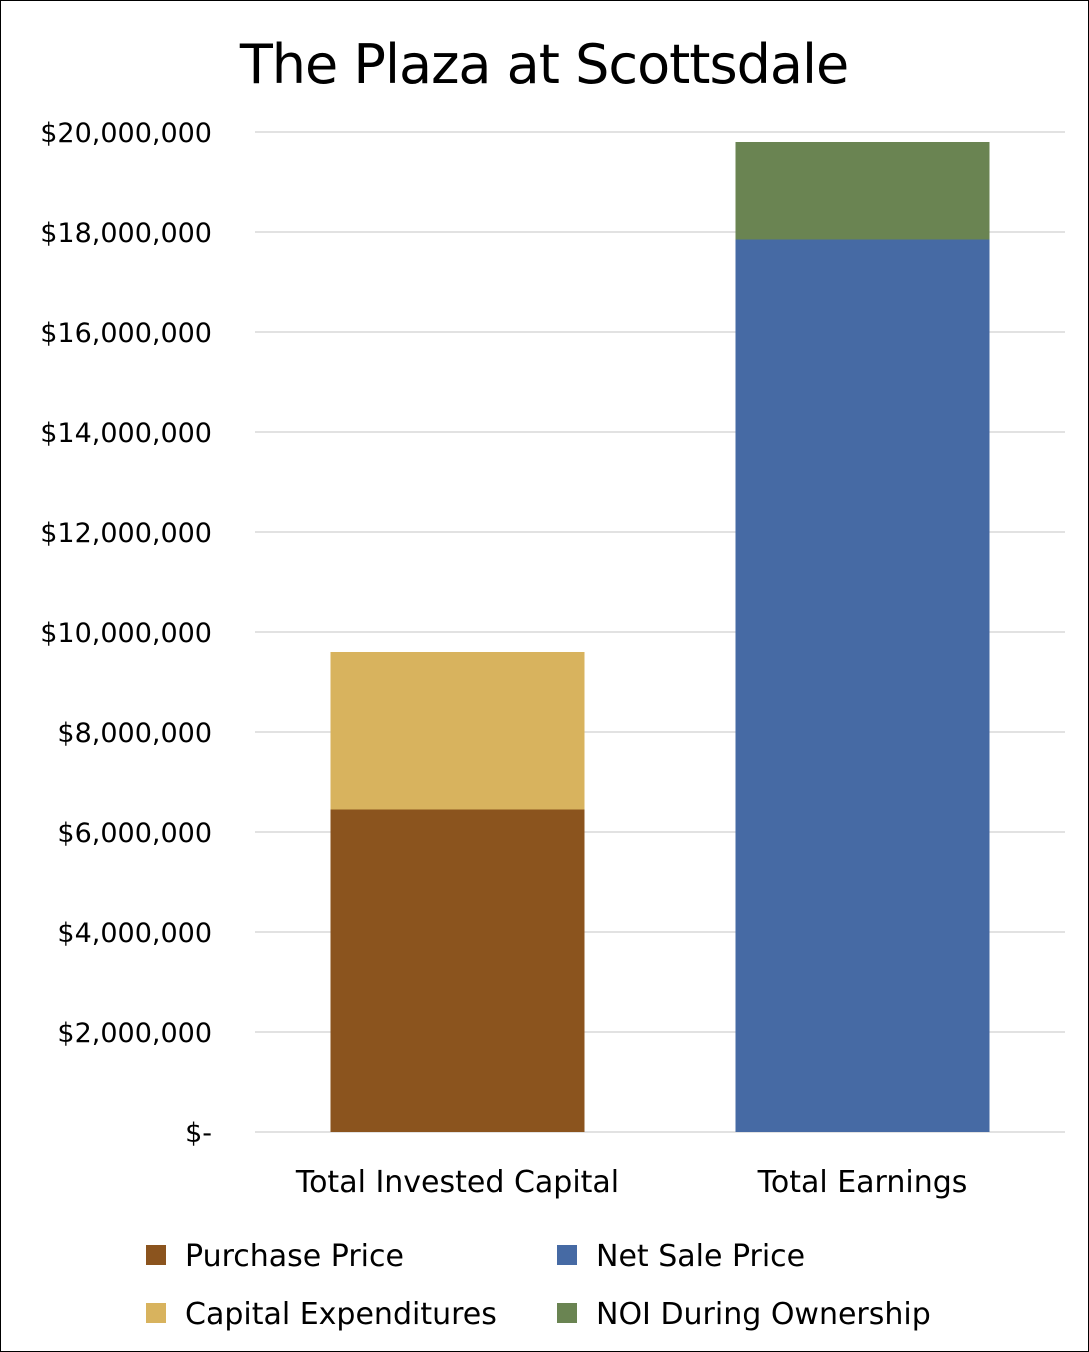 The width and height of the screenshot is (1089, 1352). What do you see at coordinates (126, 233) in the screenshot?
I see `y-tick-label: $18,000,000` at bounding box center [126, 233].